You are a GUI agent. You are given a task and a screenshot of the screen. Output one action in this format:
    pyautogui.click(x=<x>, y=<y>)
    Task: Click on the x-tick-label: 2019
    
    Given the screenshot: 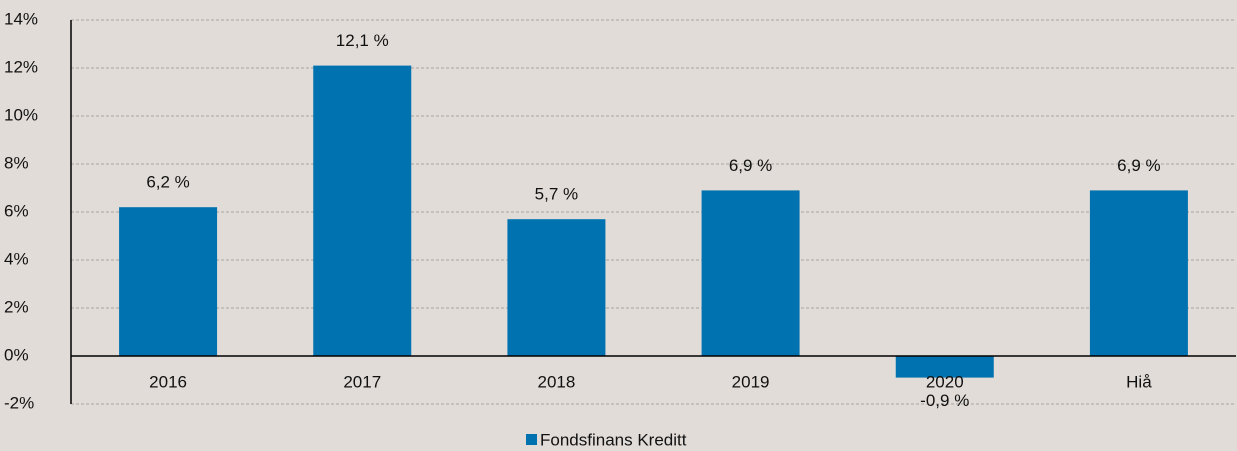 What is the action you would take?
    pyautogui.click(x=751, y=381)
    